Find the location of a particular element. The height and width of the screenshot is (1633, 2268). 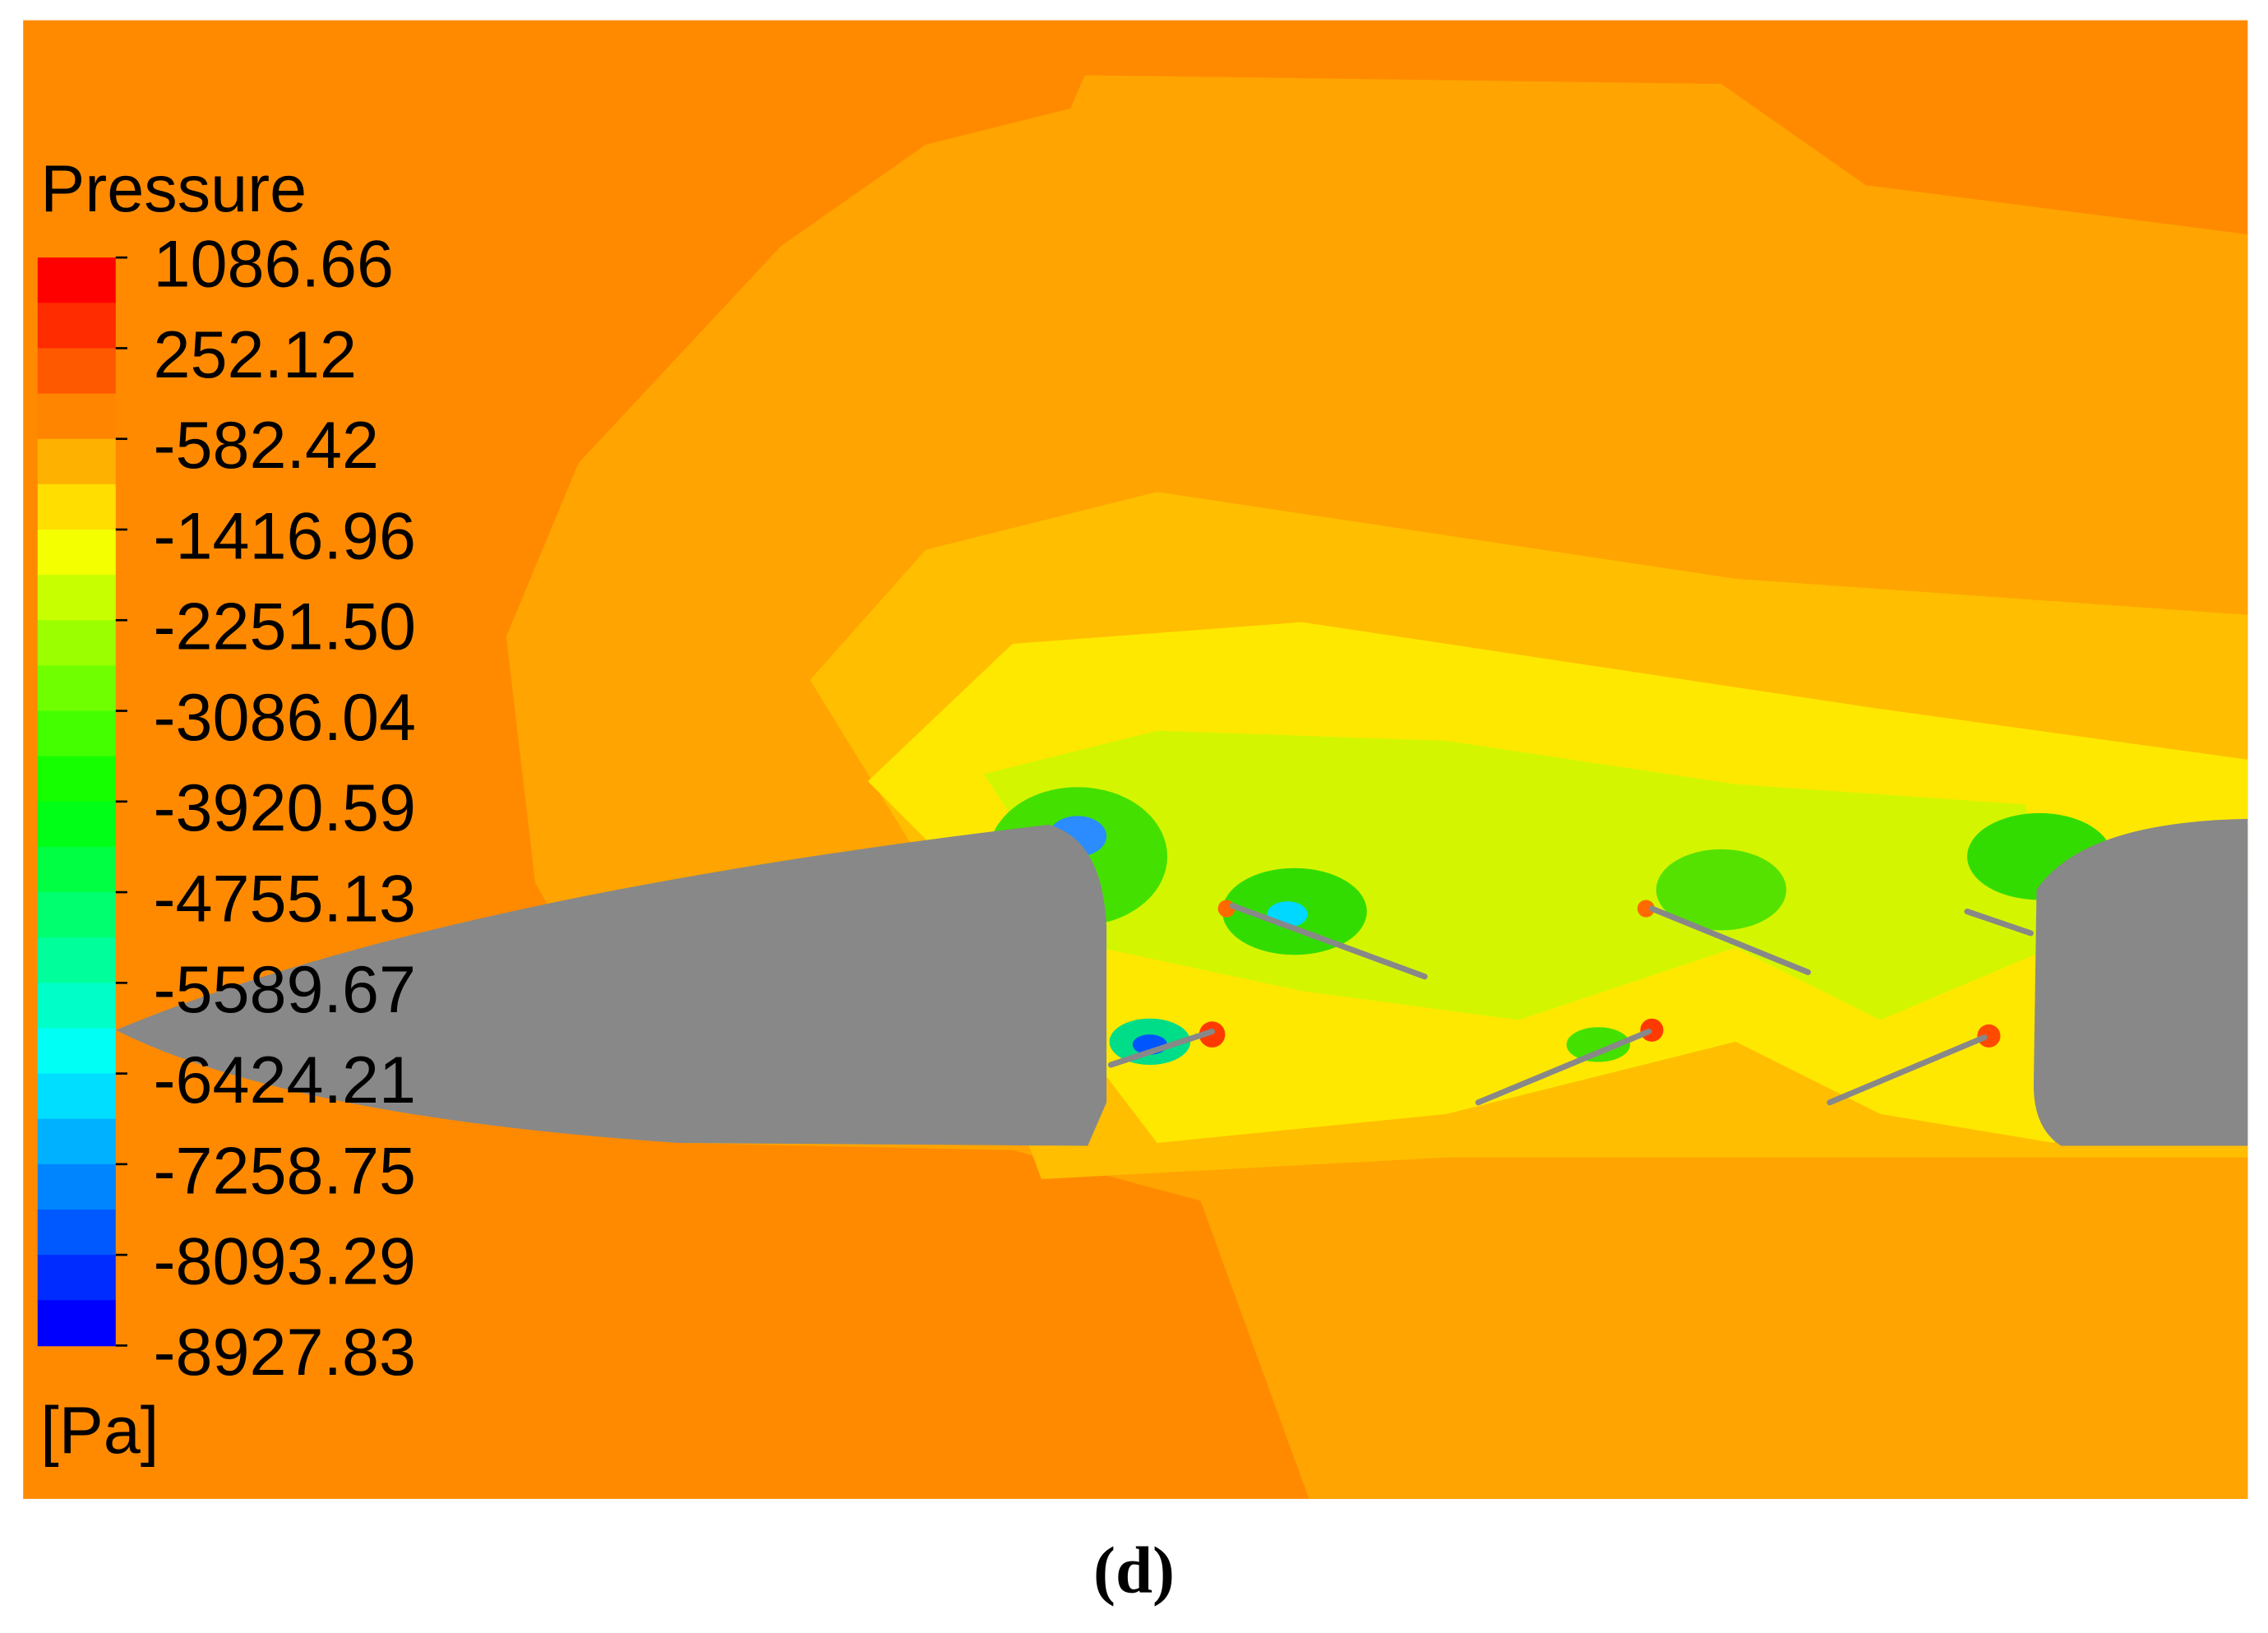

colorbar-label: -6424.21 is located at coordinates (285, 1080).